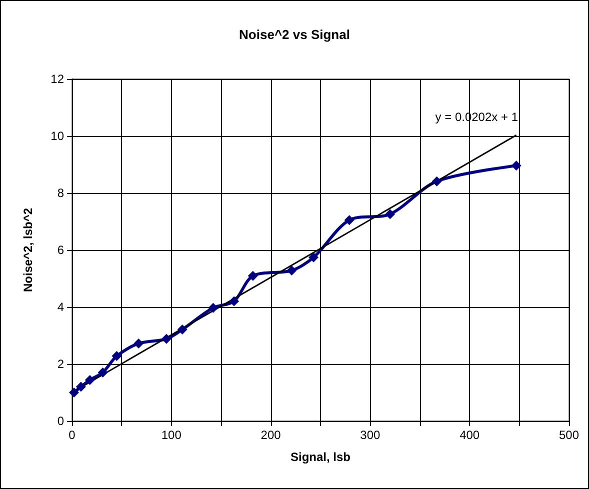 This screenshot has height=489, width=589. I want to click on y-tick-label: 6, so click(60, 250).